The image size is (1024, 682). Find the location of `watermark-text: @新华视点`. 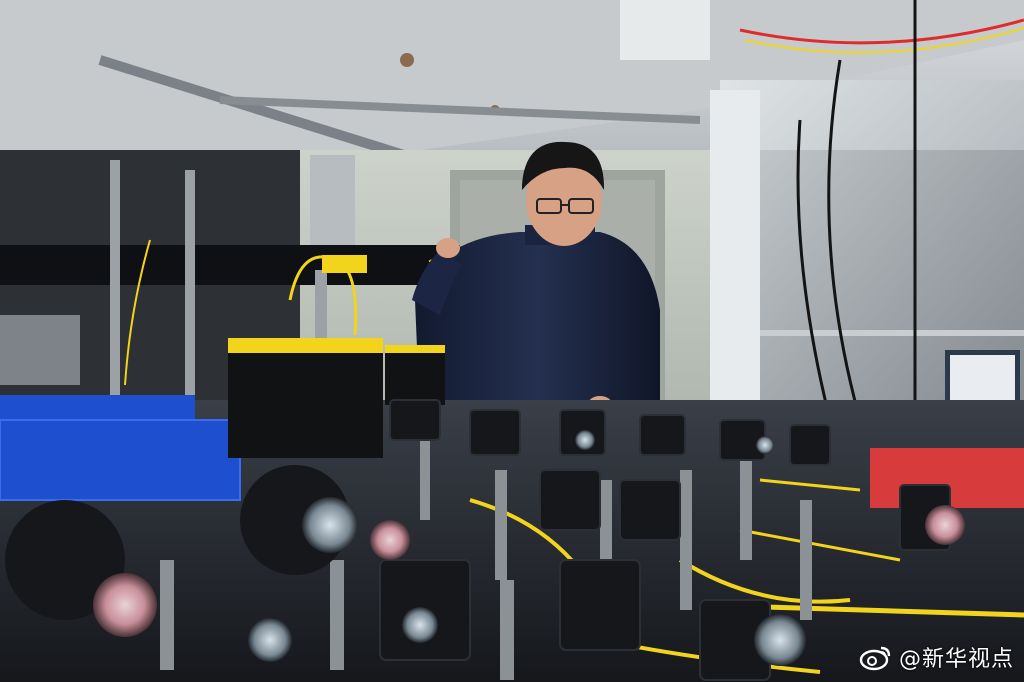

watermark-text: @新华视点 is located at coordinates (956, 659).